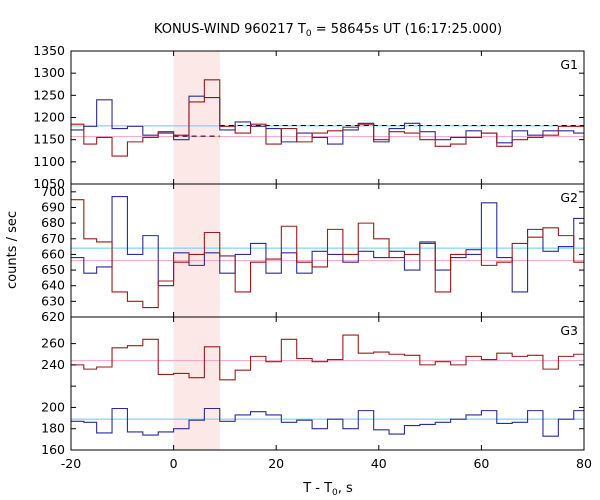 This screenshot has width=600, height=500. Describe the element at coordinates (12, 250) in the screenshot. I see `y-axis-label: counts / sec` at that location.